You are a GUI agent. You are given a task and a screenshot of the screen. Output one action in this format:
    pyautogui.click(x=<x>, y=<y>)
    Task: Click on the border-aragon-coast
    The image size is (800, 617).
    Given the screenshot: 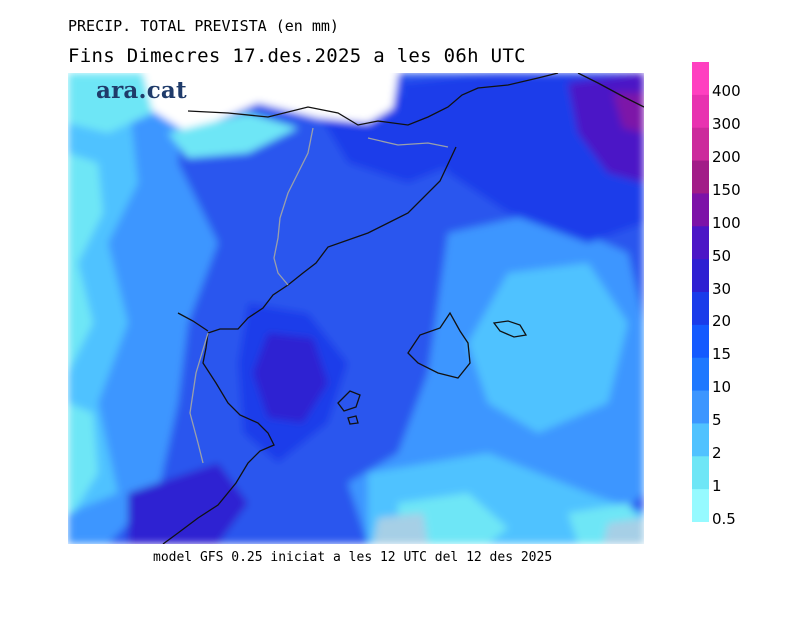 What is the action you would take?
    pyautogui.click(x=193, y=322)
    